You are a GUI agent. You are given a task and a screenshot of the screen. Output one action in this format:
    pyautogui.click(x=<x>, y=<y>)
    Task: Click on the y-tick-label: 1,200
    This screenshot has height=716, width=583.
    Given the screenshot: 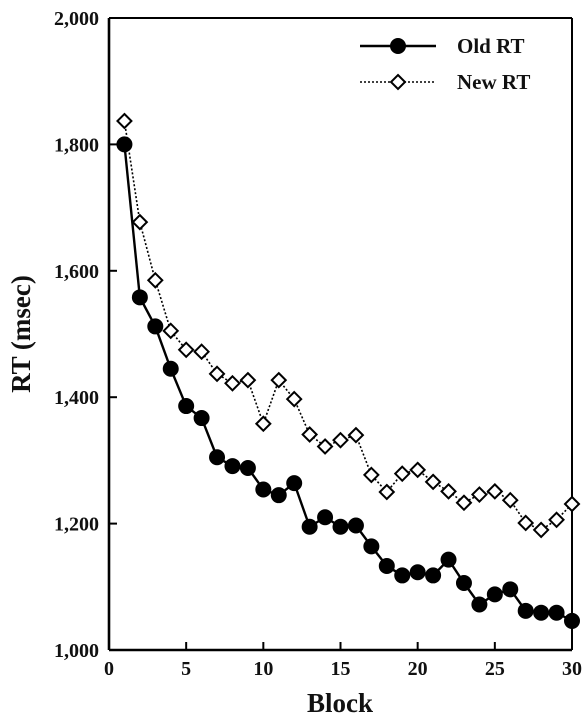 What is the action you would take?
    pyautogui.click(x=76, y=525)
    